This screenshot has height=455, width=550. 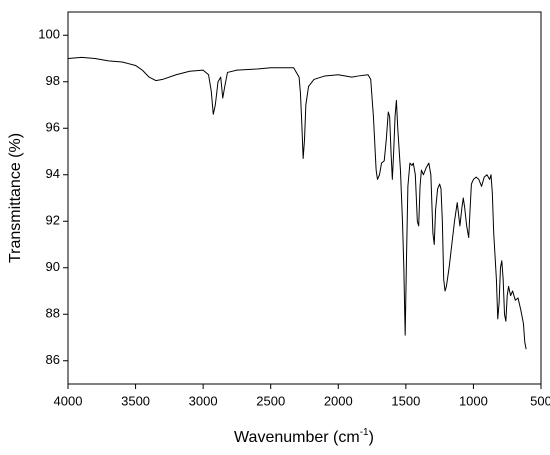 I want to click on x-axis-label-text: Wavenumber (cm, so click(x=297, y=437).